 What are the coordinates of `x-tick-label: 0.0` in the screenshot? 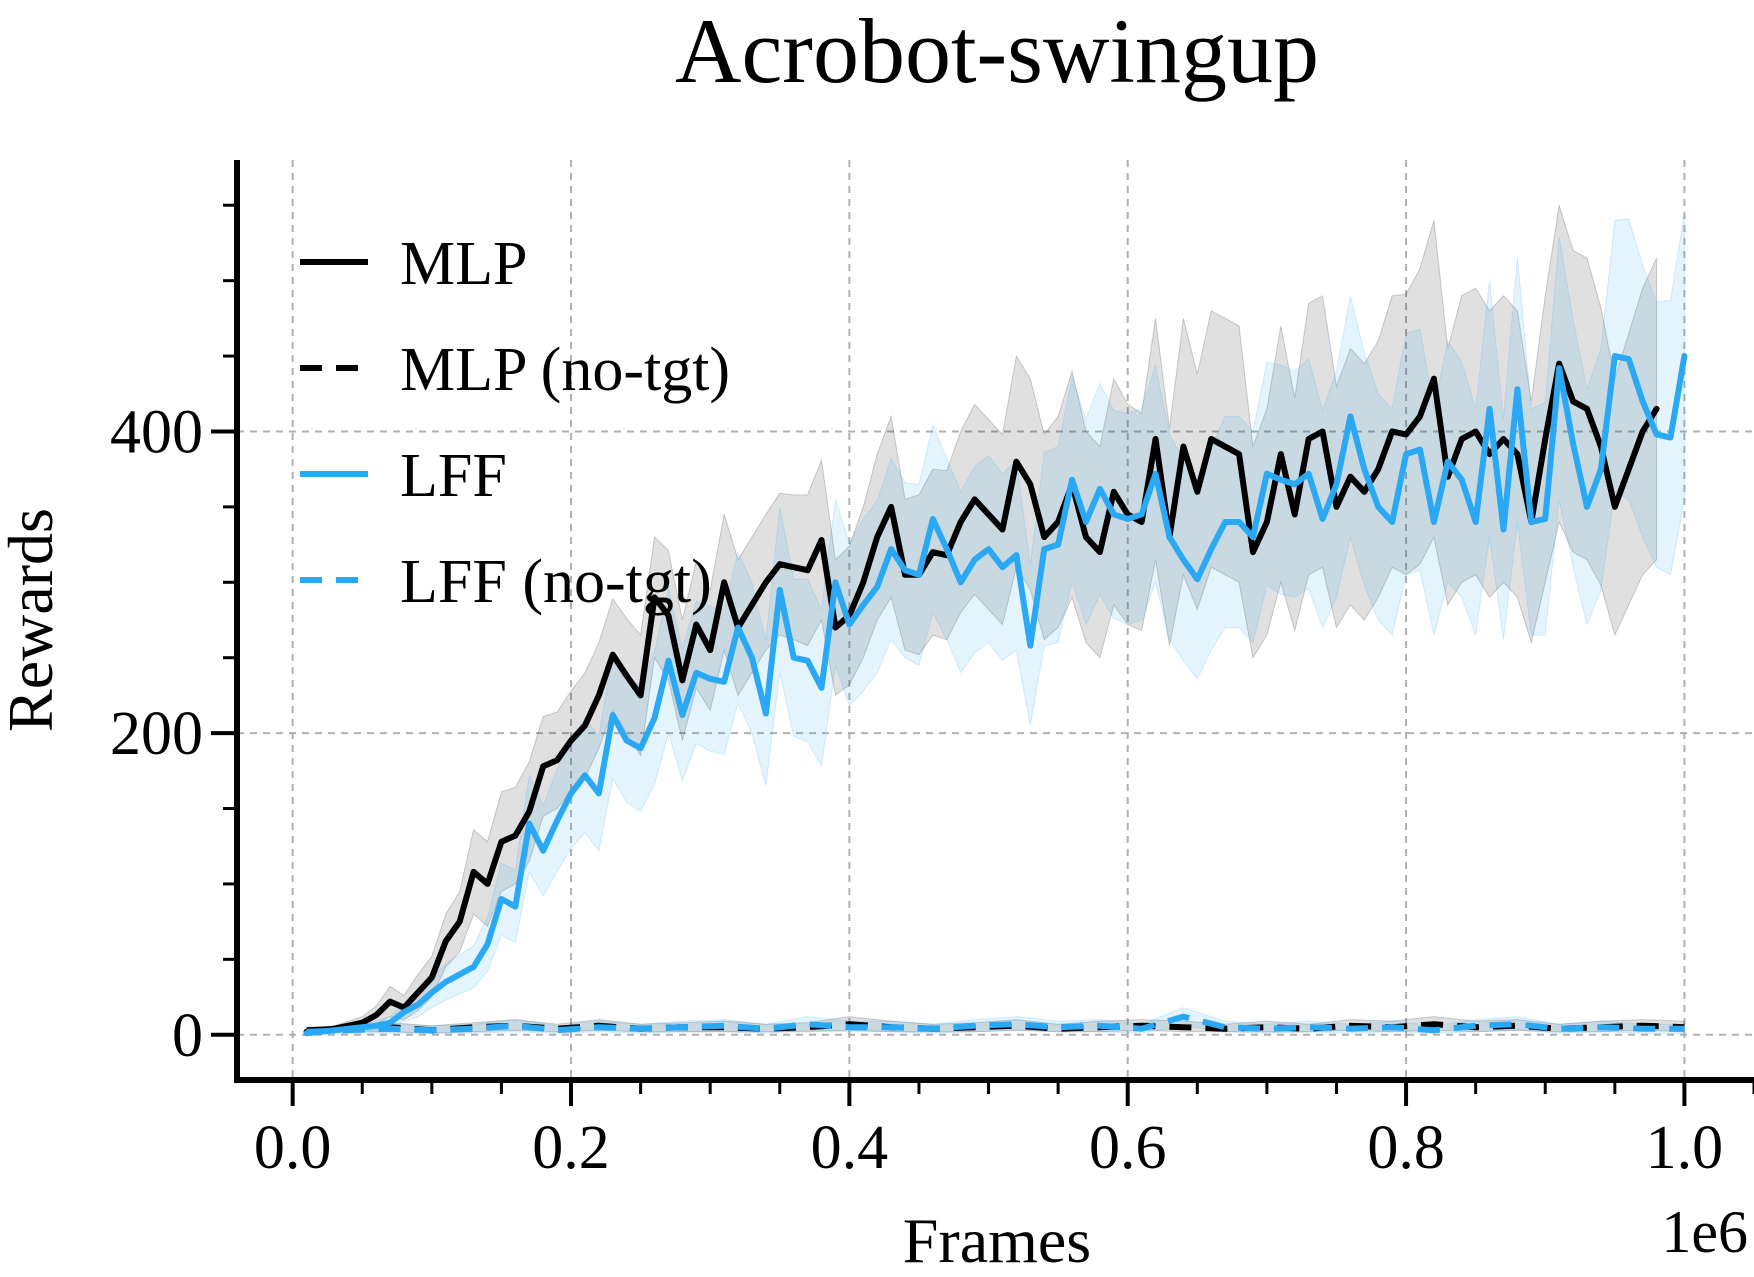 It's located at (293, 1148).